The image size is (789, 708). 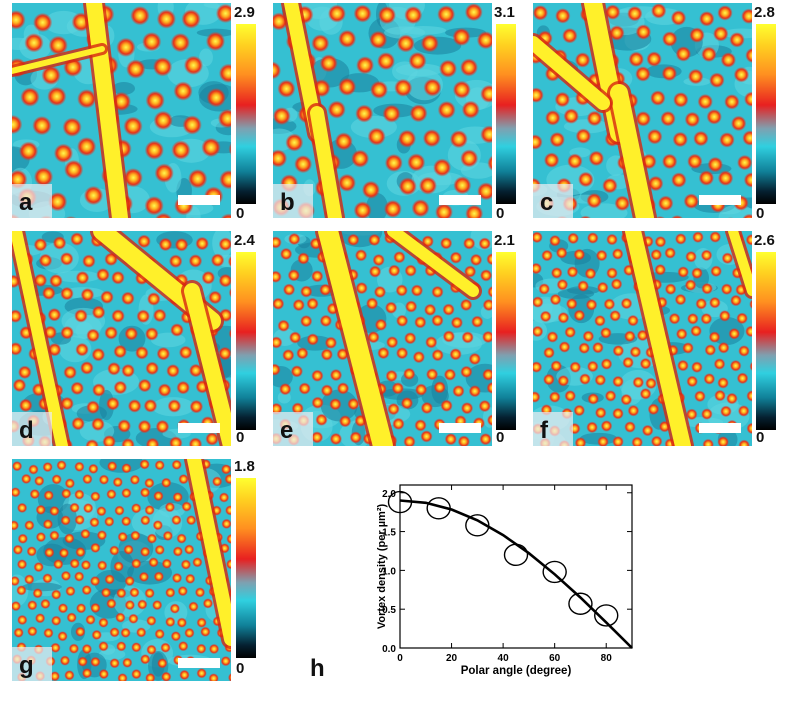 What do you see at coordinates (246, 568) in the screenshot?
I see `colorbar-g` at bounding box center [246, 568].